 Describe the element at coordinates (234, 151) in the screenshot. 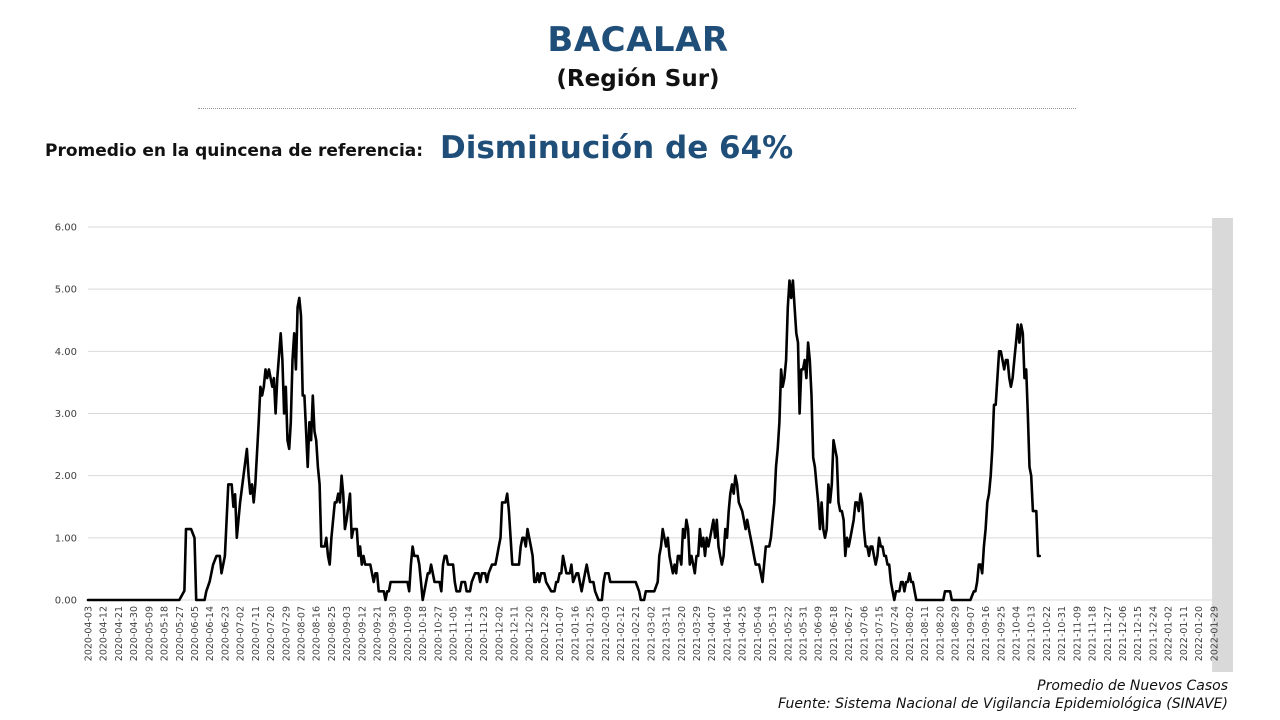

I see `reference-label: Promedio en la quincena de referencia:` at that location.